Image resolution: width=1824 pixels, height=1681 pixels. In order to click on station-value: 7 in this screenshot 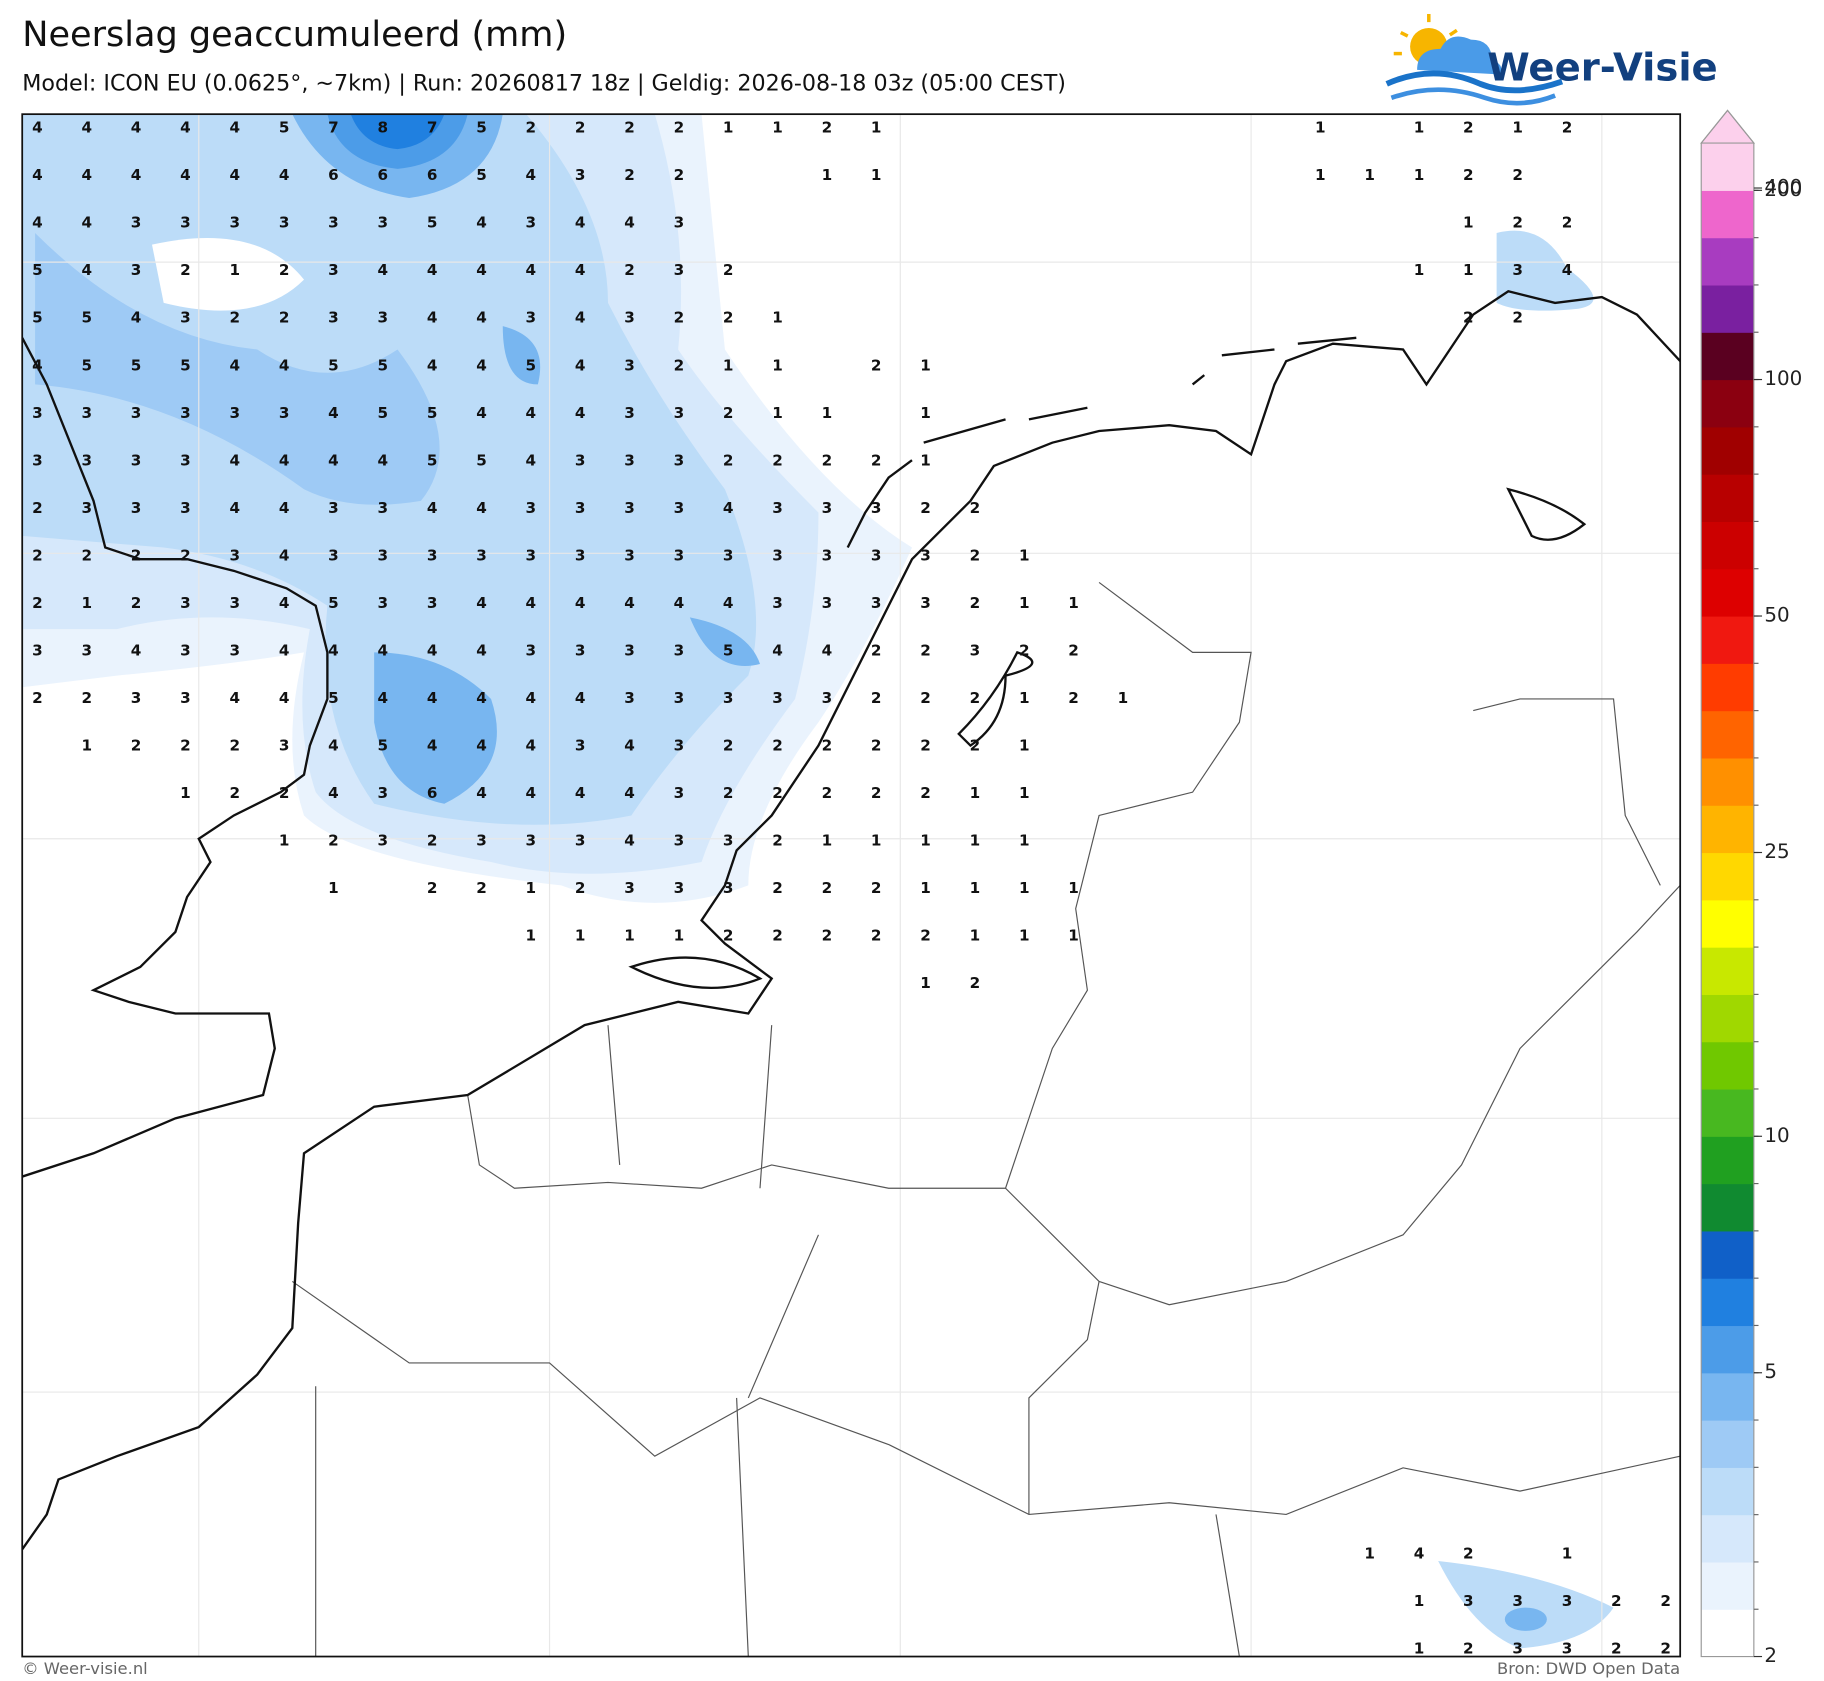, I will do `click(333, 128)`.